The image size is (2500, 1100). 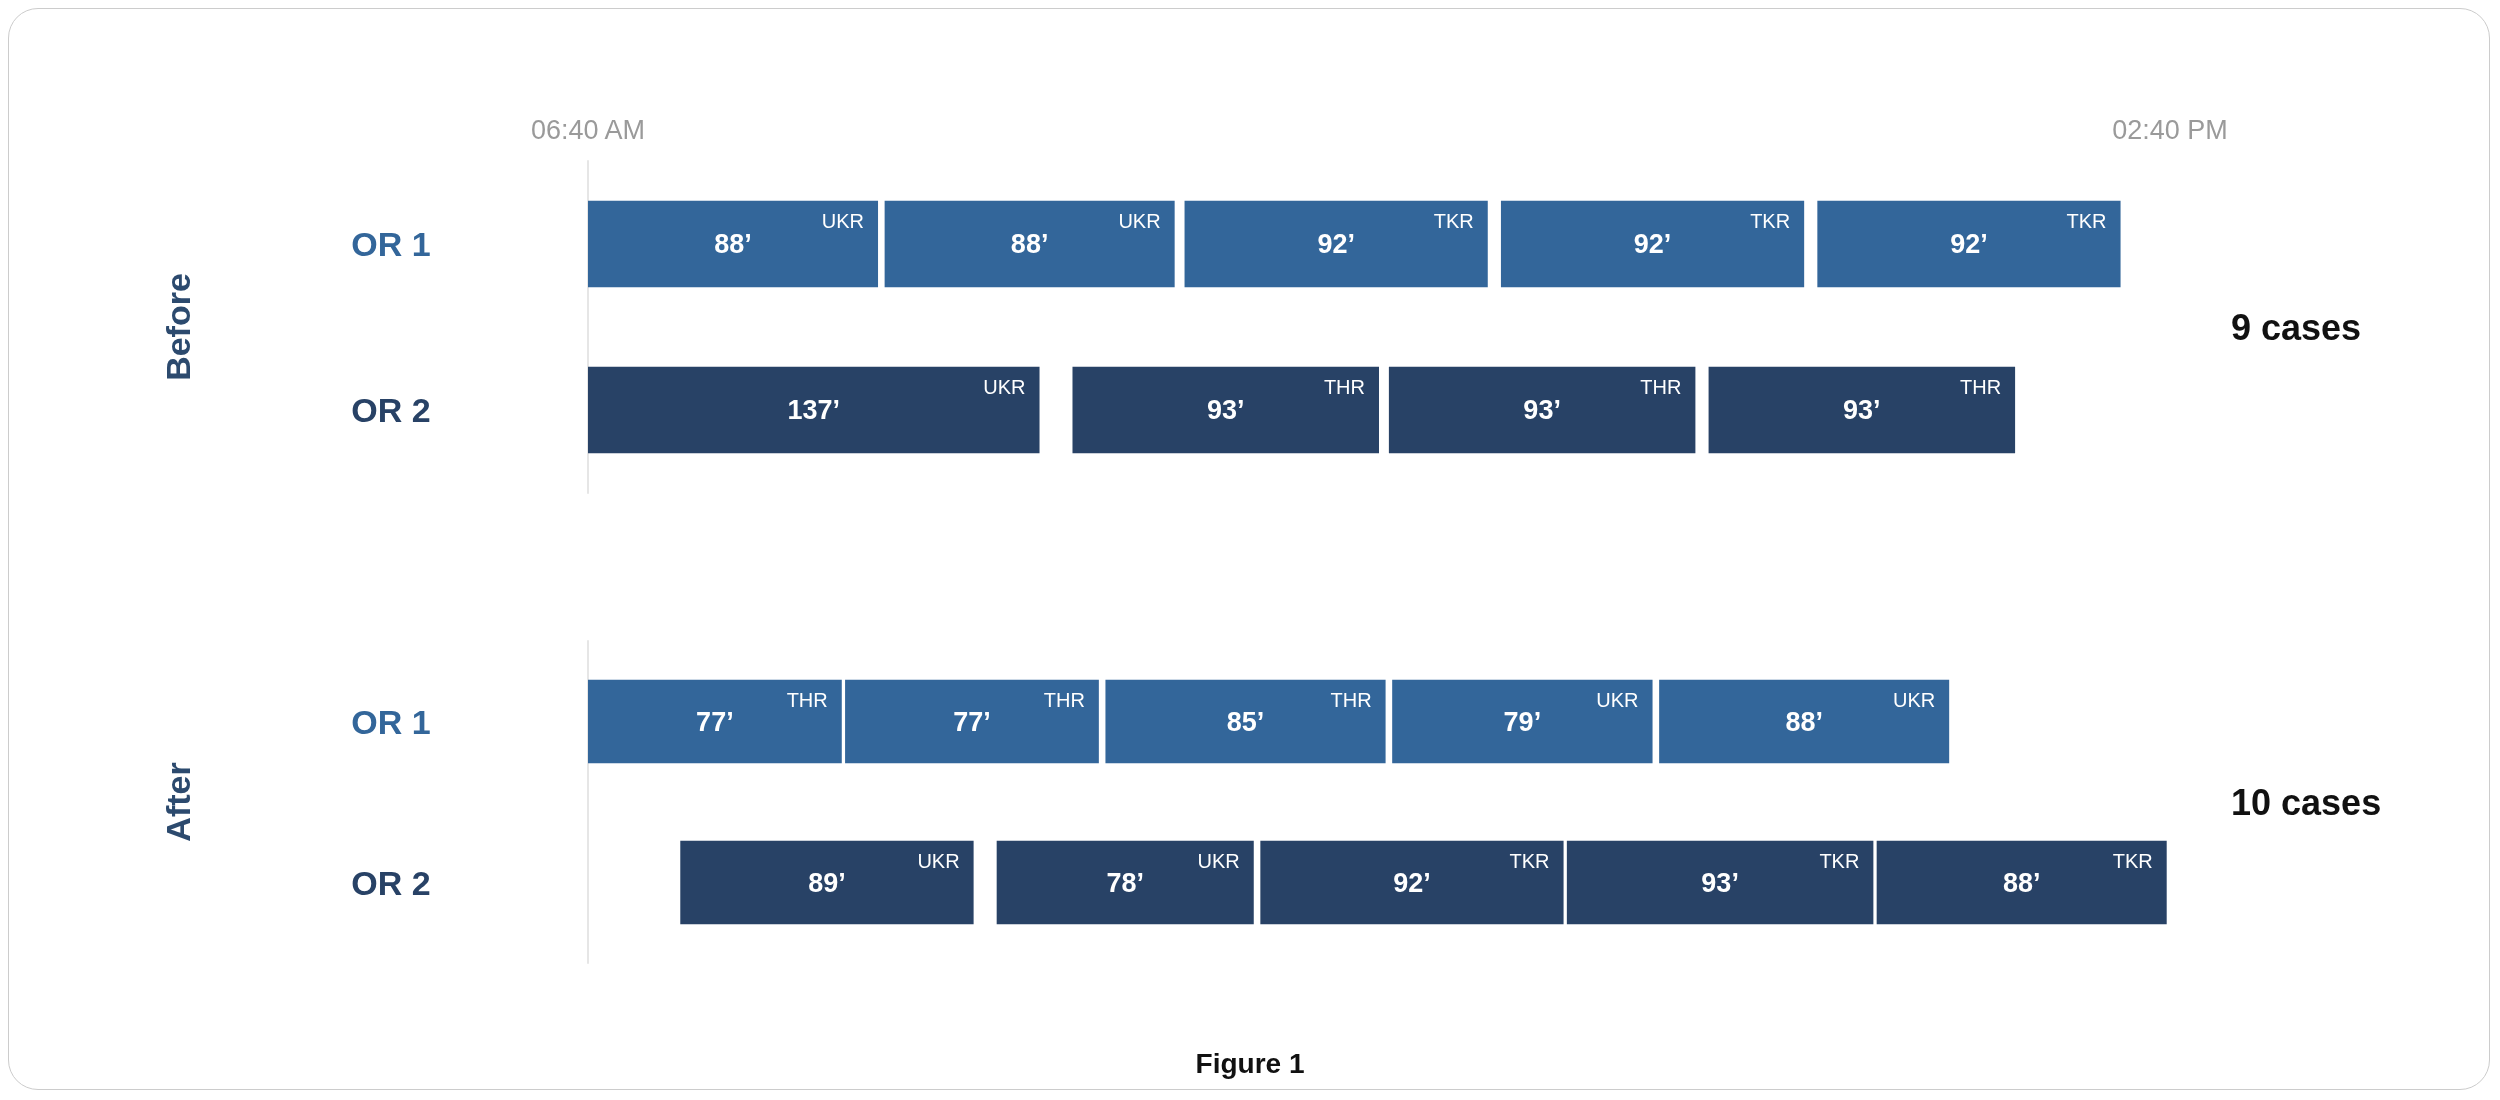 I want to click on data-label: 79’, so click(x=1522, y=721).